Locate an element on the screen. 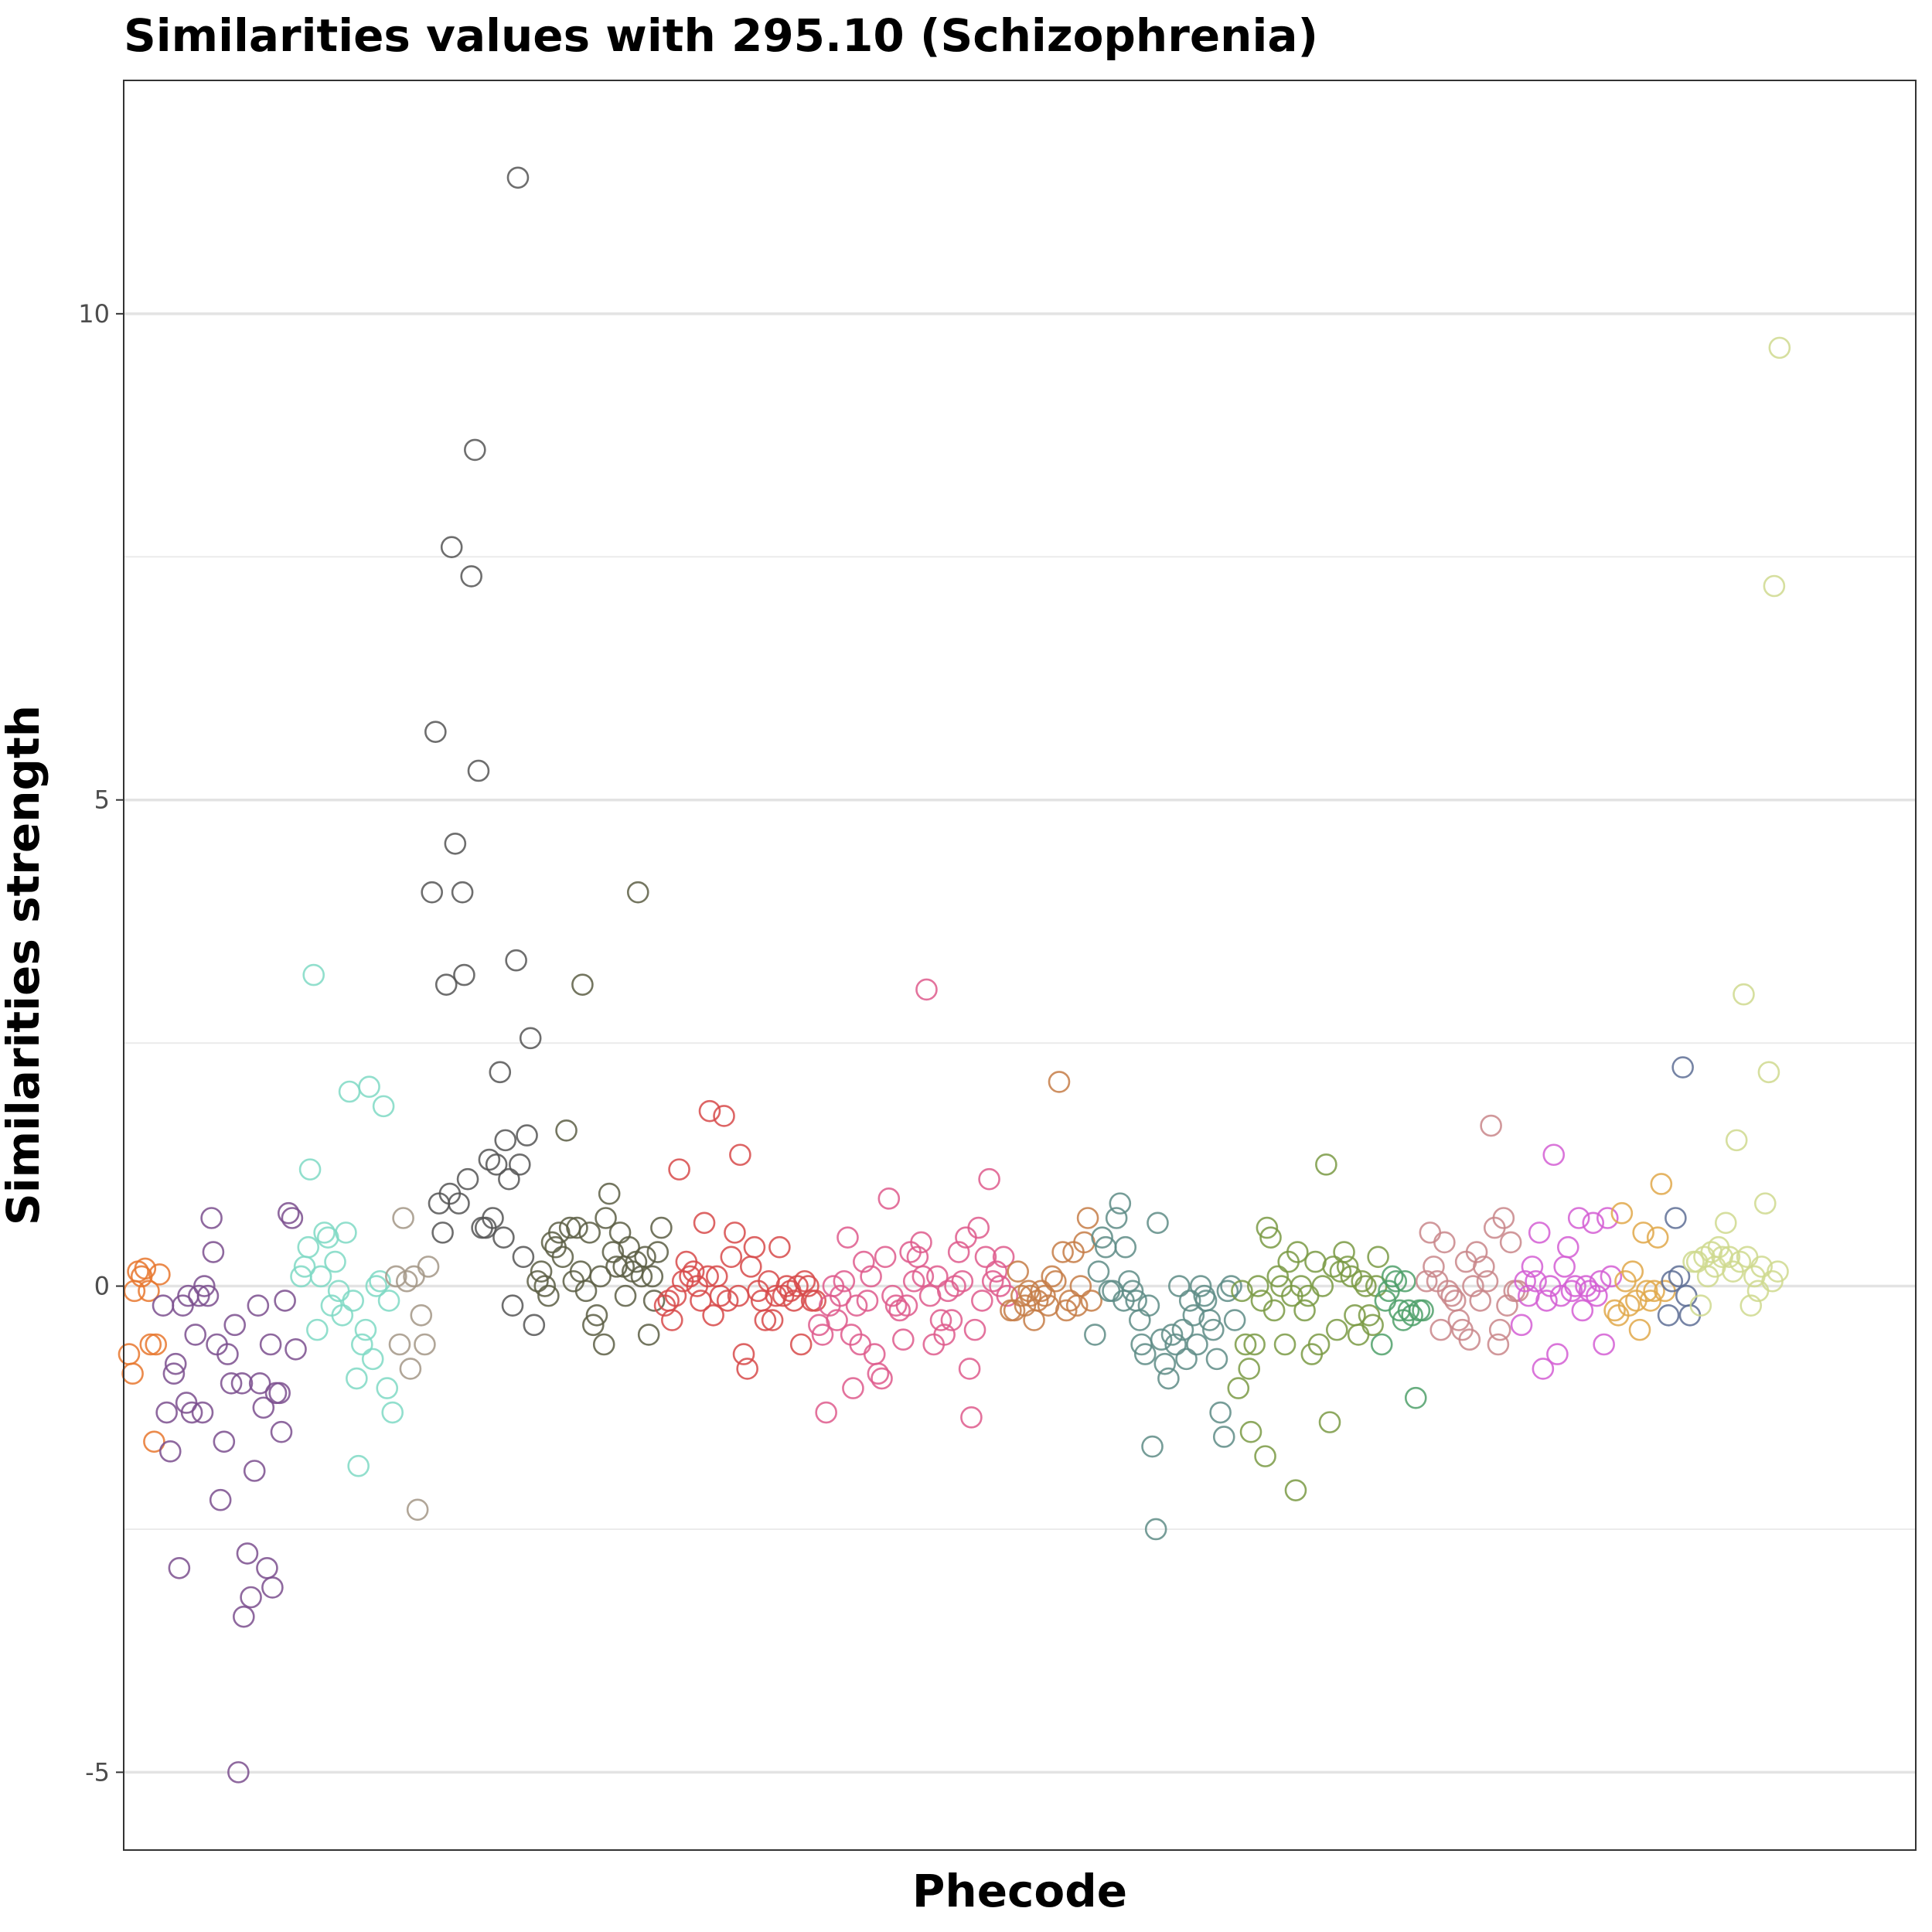 This screenshot has width=1932, height=1932. y-tick-label: 0 is located at coordinates (102, 1286).